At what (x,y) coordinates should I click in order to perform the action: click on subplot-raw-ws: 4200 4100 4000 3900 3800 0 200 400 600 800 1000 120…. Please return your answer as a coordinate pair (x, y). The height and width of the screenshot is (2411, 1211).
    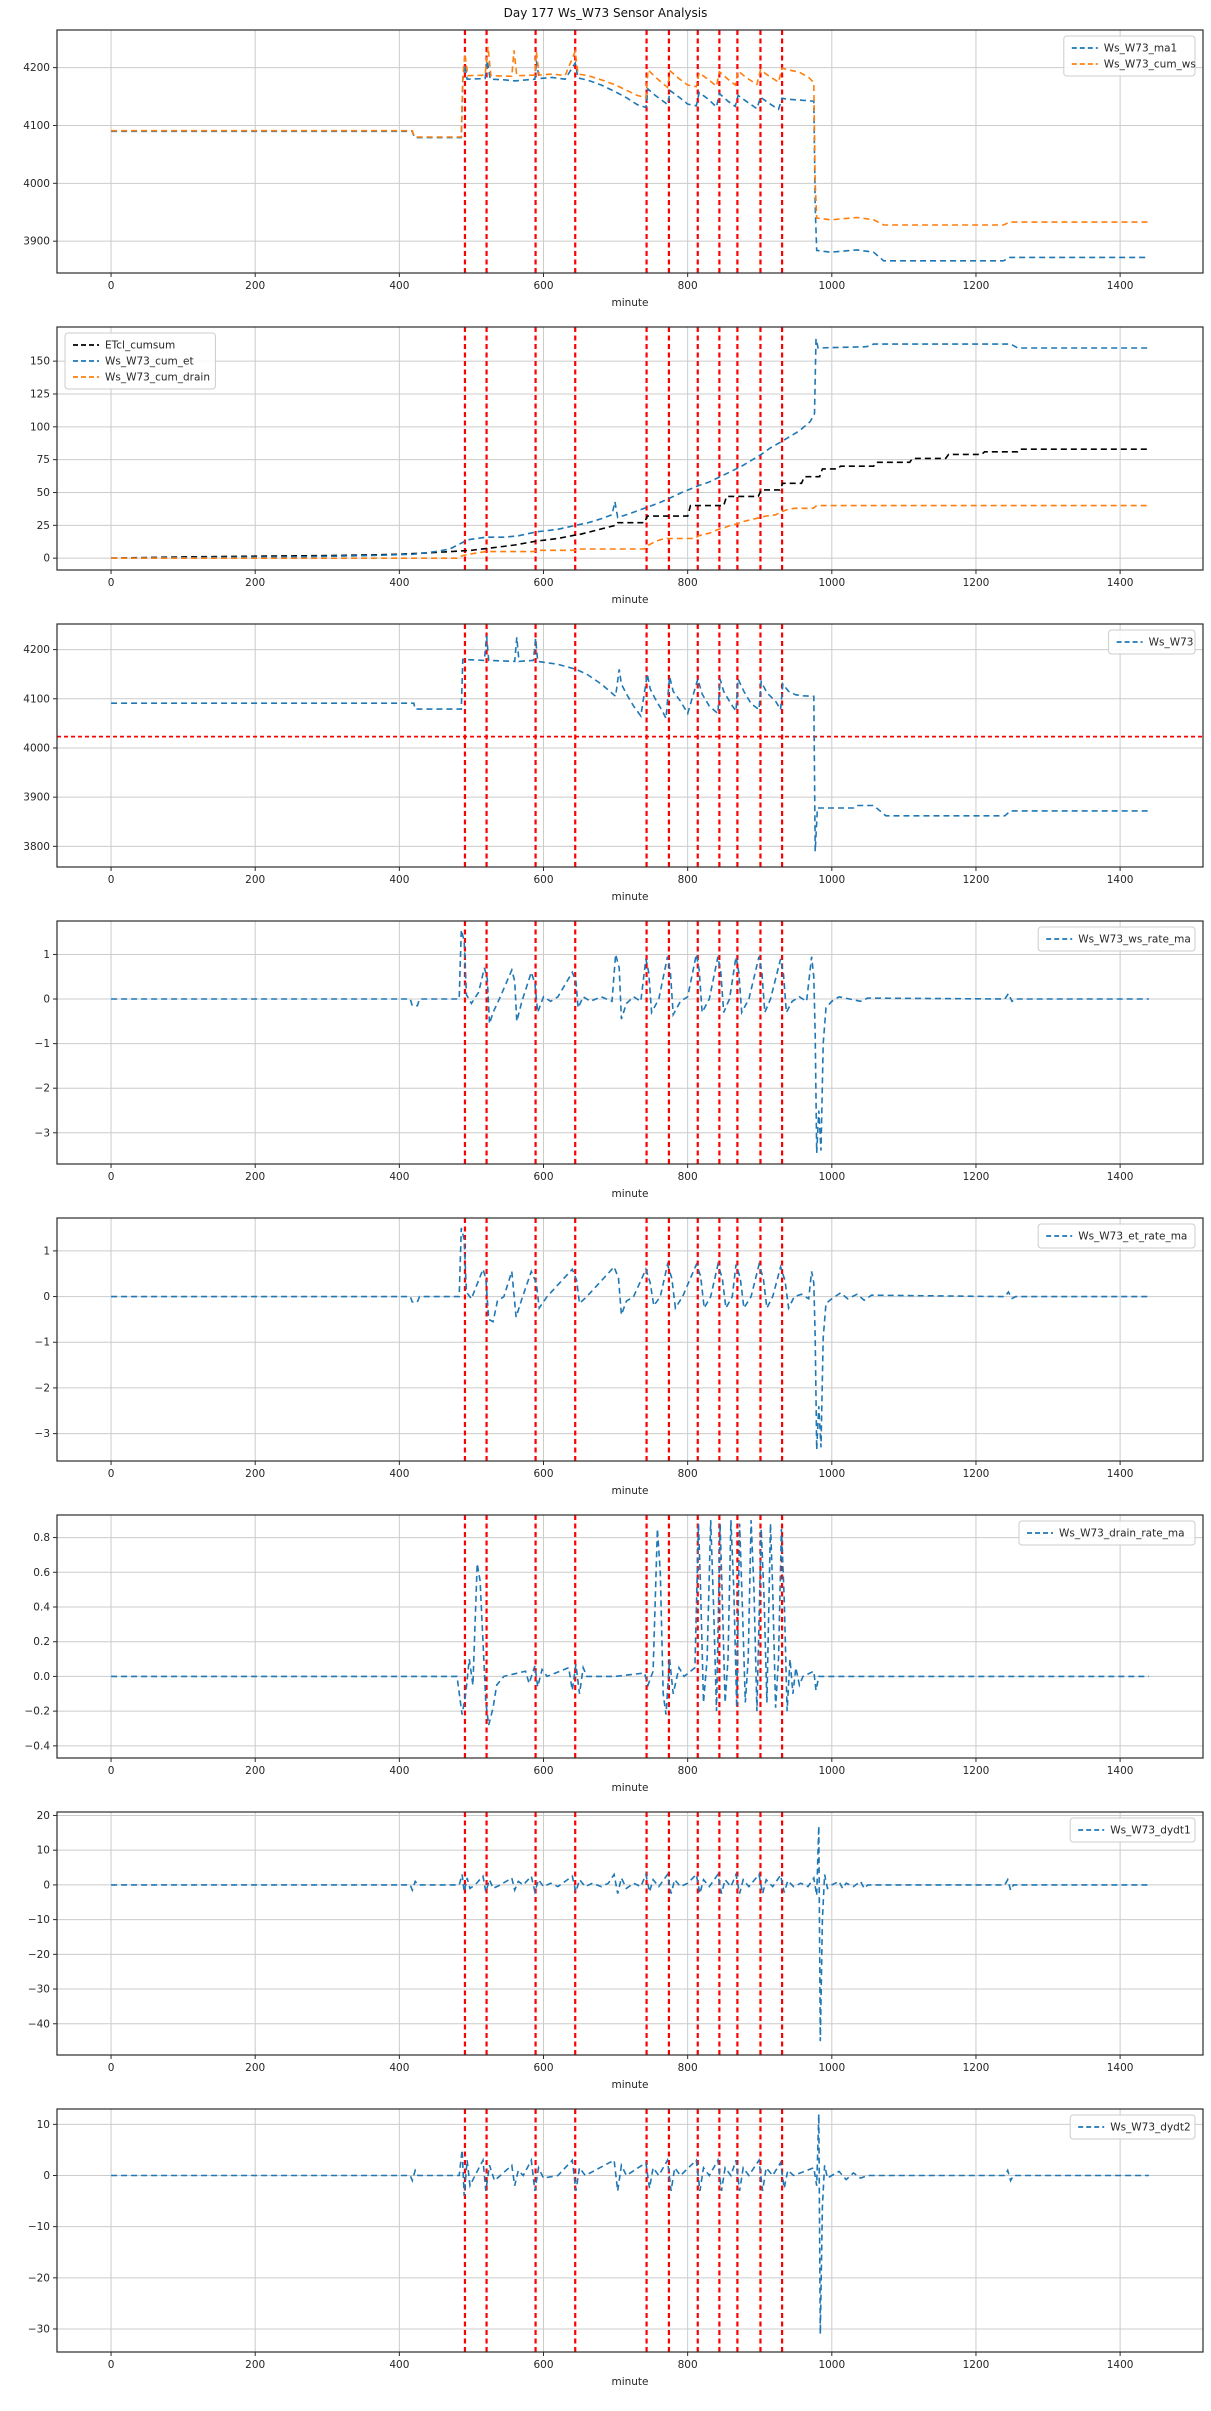
    Looking at the image, I should click on (605, 770).